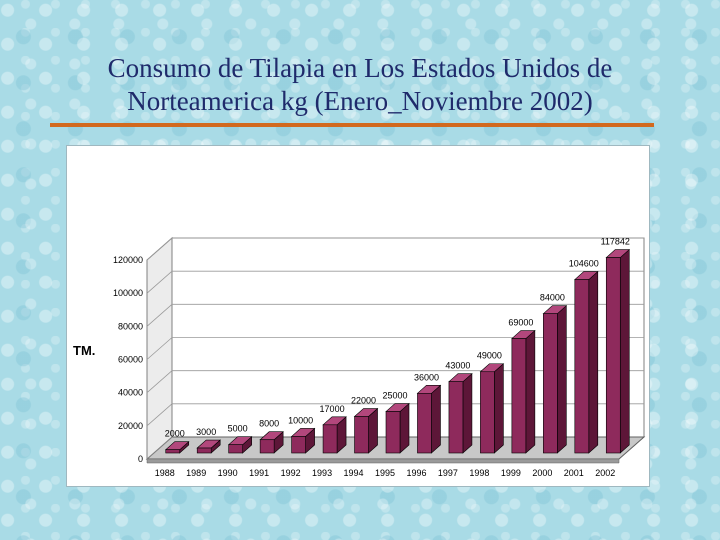 This screenshot has height=540, width=720. Describe the element at coordinates (416, 473) in the screenshot. I see `x-tick-label: 1996` at that location.